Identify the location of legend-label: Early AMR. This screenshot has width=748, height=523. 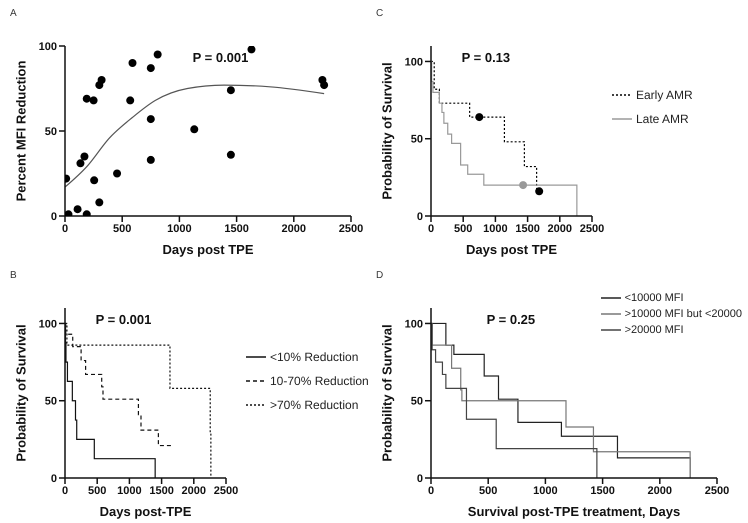
(664, 95).